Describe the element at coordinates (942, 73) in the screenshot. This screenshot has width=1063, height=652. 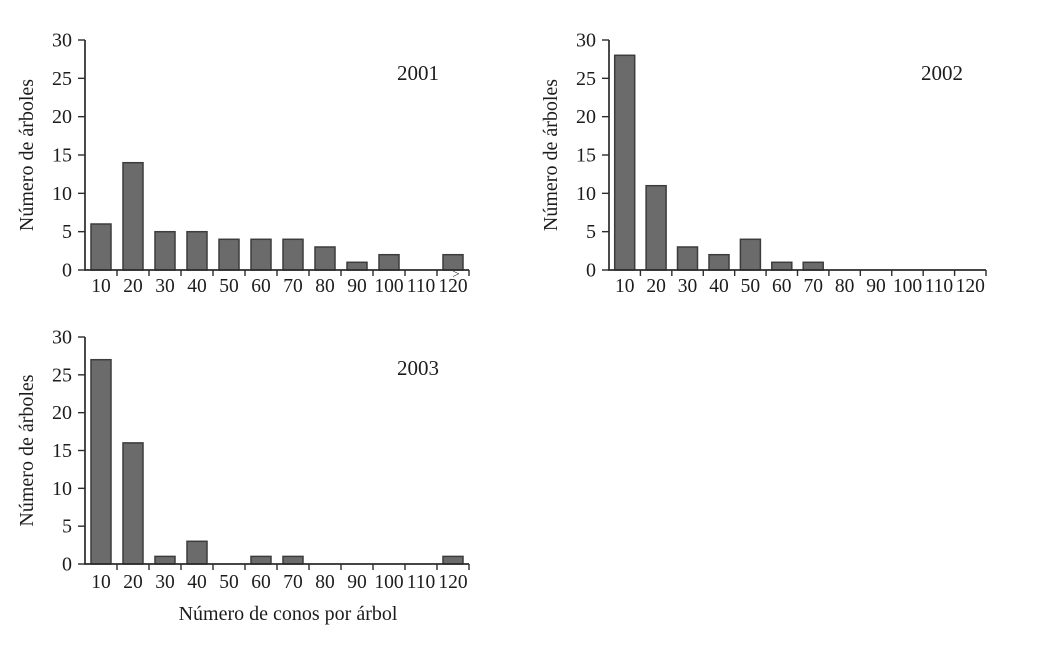
I see `year-label: 2002` at that location.